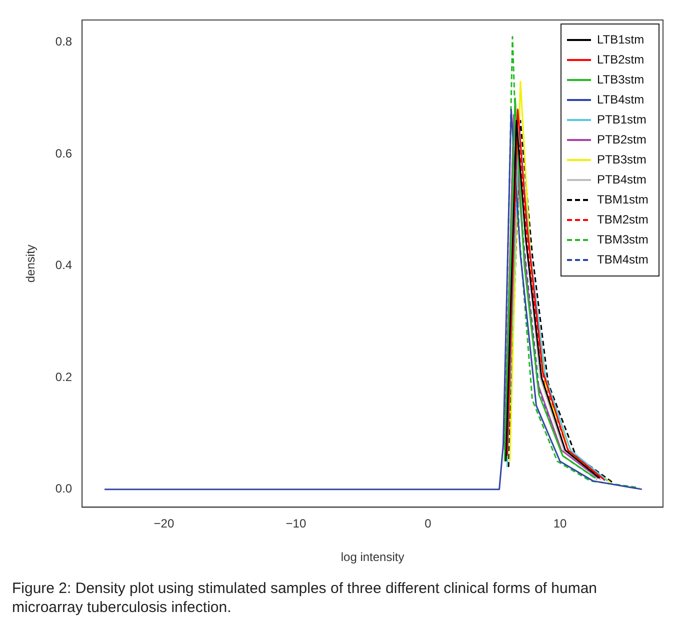 Image resolution: width=675 pixels, height=635 pixels. What do you see at coordinates (620, 79) in the screenshot?
I see `legend-label: LTB3stm` at bounding box center [620, 79].